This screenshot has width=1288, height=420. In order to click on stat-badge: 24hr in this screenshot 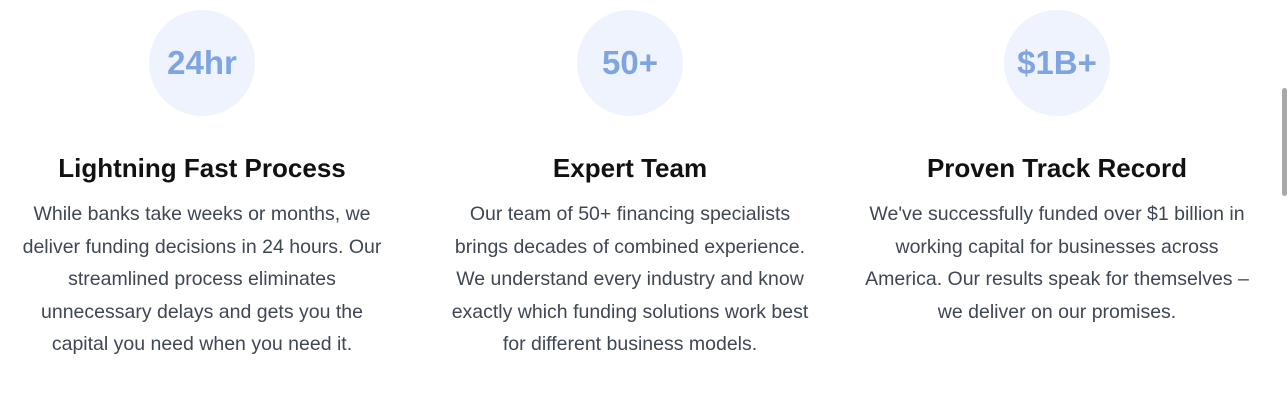, I will do `click(202, 63)`.